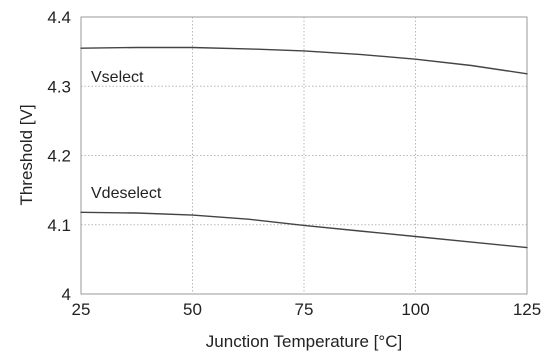  I want to click on y-tick-label: 4.2, so click(59, 156).